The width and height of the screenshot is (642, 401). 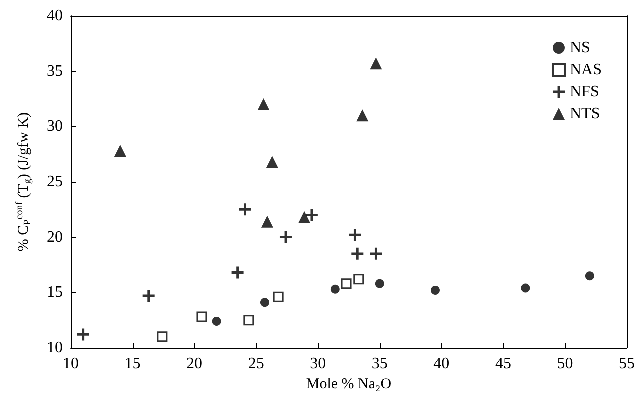 What do you see at coordinates (627, 364) in the screenshot?
I see `x-tick-label: 55` at bounding box center [627, 364].